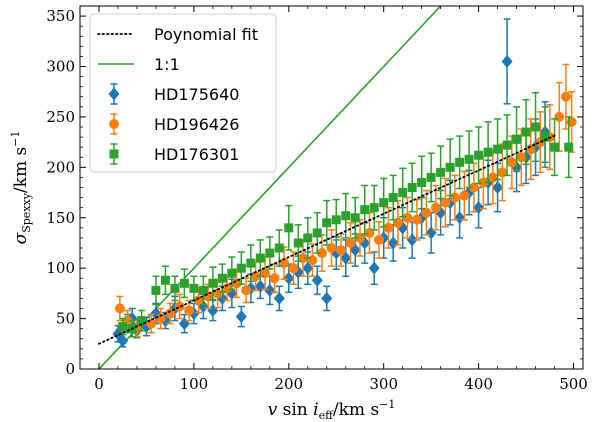 The width and height of the screenshot is (596, 422). Describe the element at coordinates (196, 154) in the screenshot. I see `legend-label: HD176301` at that location.